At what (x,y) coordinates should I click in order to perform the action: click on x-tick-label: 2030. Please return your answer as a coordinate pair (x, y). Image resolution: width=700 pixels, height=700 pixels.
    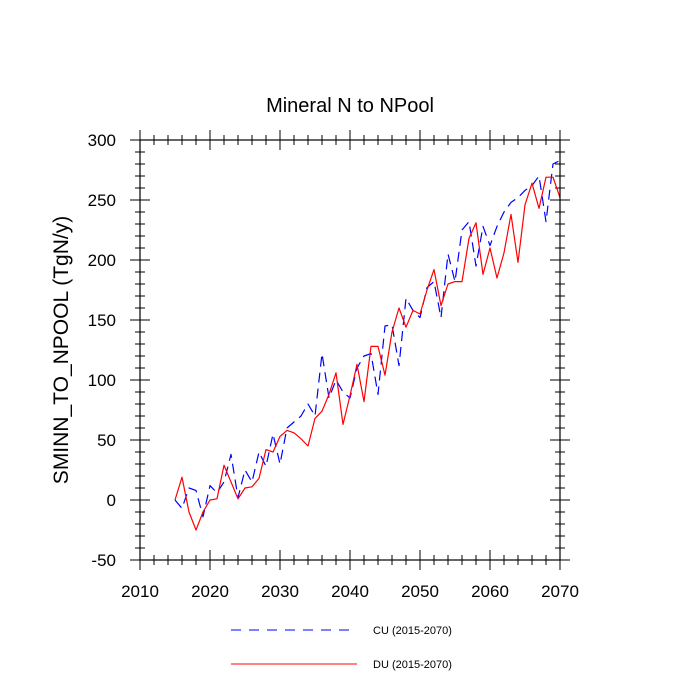
    Looking at the image, I should click on (280, 591).